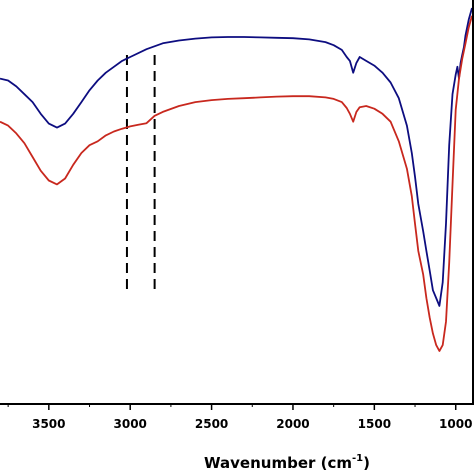  I want to click on x-tick-label-2000: 2000, so click(292, 424).